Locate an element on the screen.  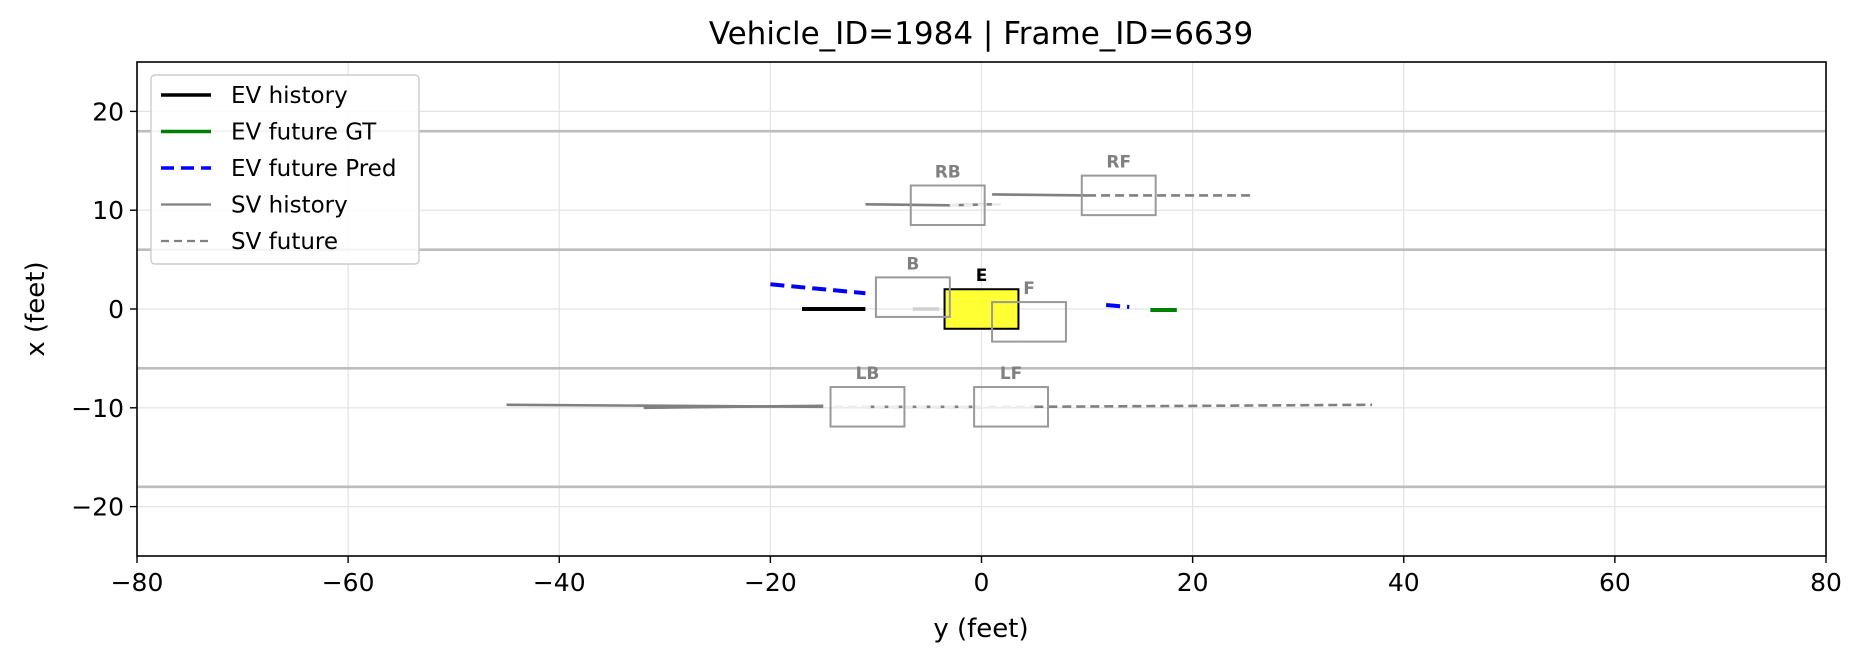
x-axis-label: y (feet) is located at coordinates (980, 629).